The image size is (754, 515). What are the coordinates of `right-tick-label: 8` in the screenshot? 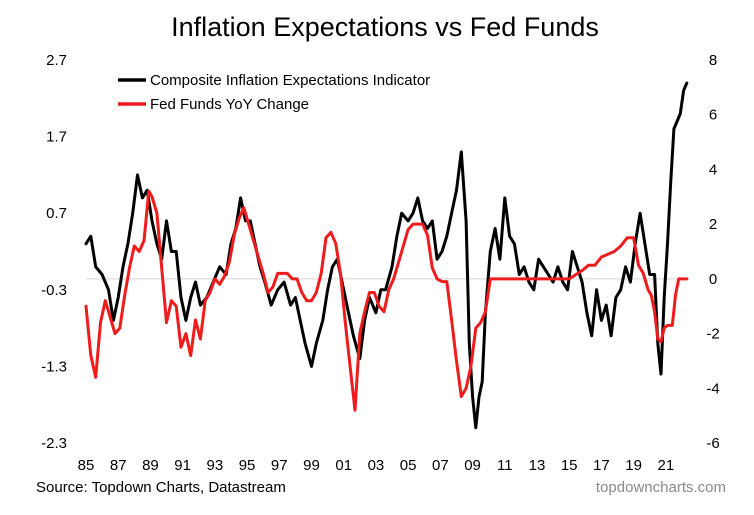 It's located at (713, 60).